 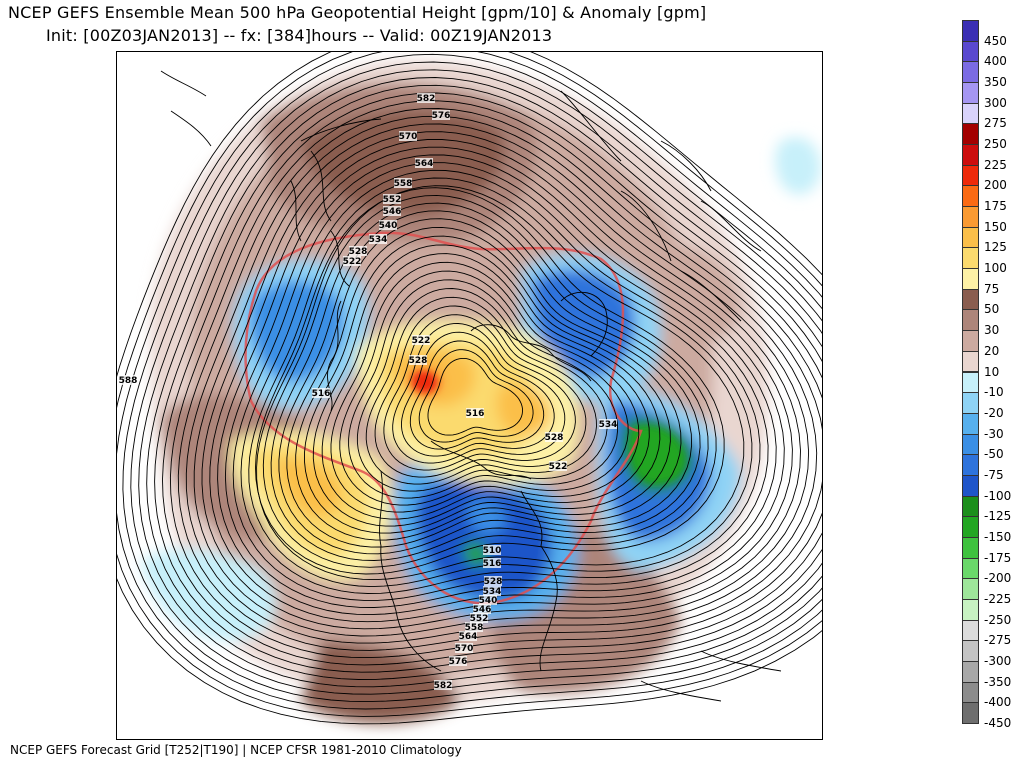 I want to click on colorbar-label: -225, so click(x=998, y=598).